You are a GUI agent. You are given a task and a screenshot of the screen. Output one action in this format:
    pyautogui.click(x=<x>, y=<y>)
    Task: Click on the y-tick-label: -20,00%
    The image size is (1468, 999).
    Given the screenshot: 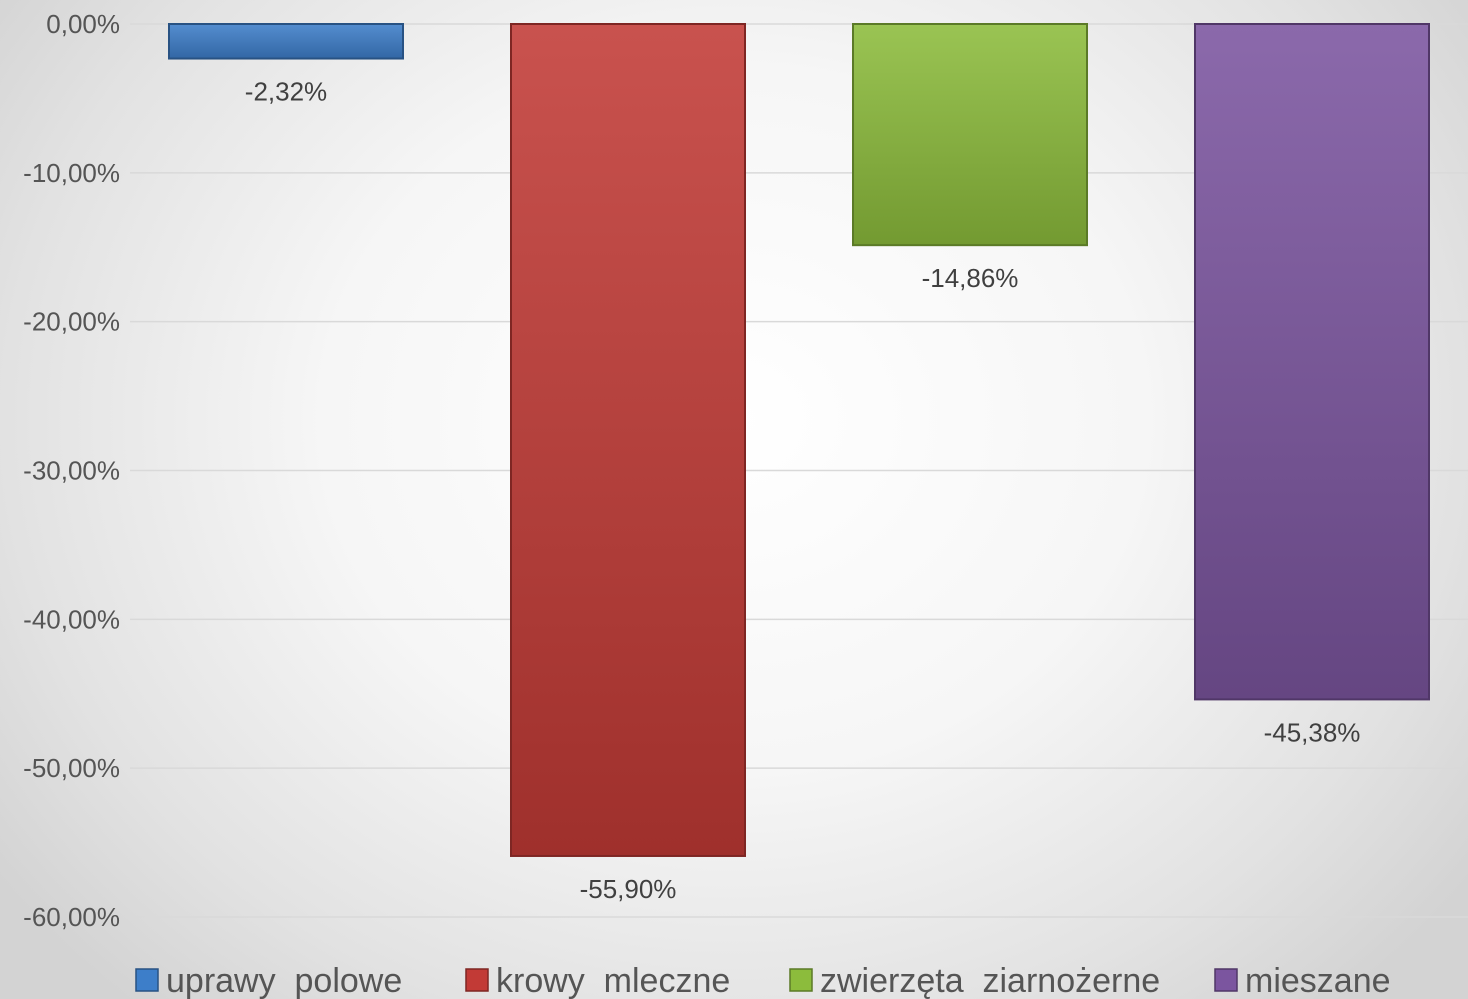 What is the action you would take?
    pyautogui.click(x=71, y=322)
    